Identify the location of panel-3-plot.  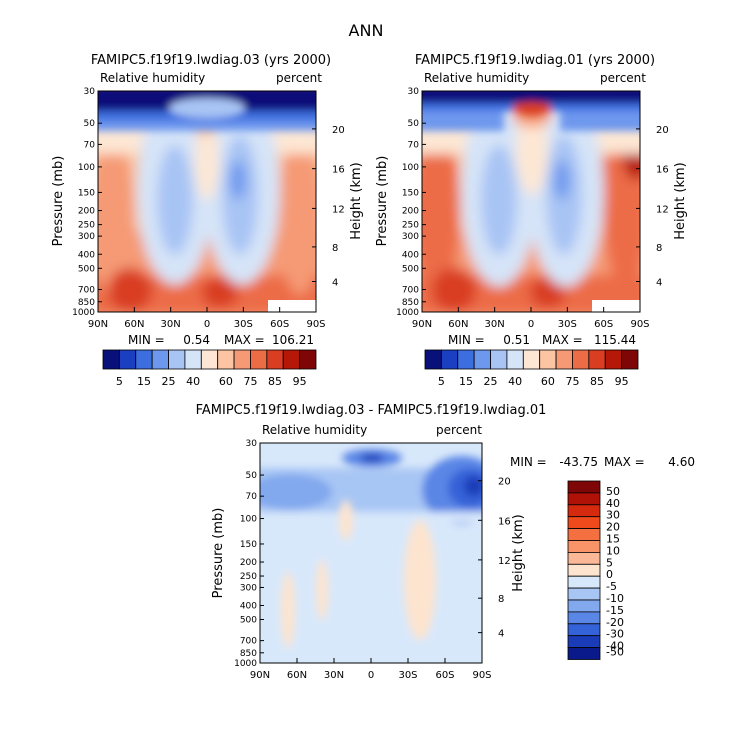
(371, 553).